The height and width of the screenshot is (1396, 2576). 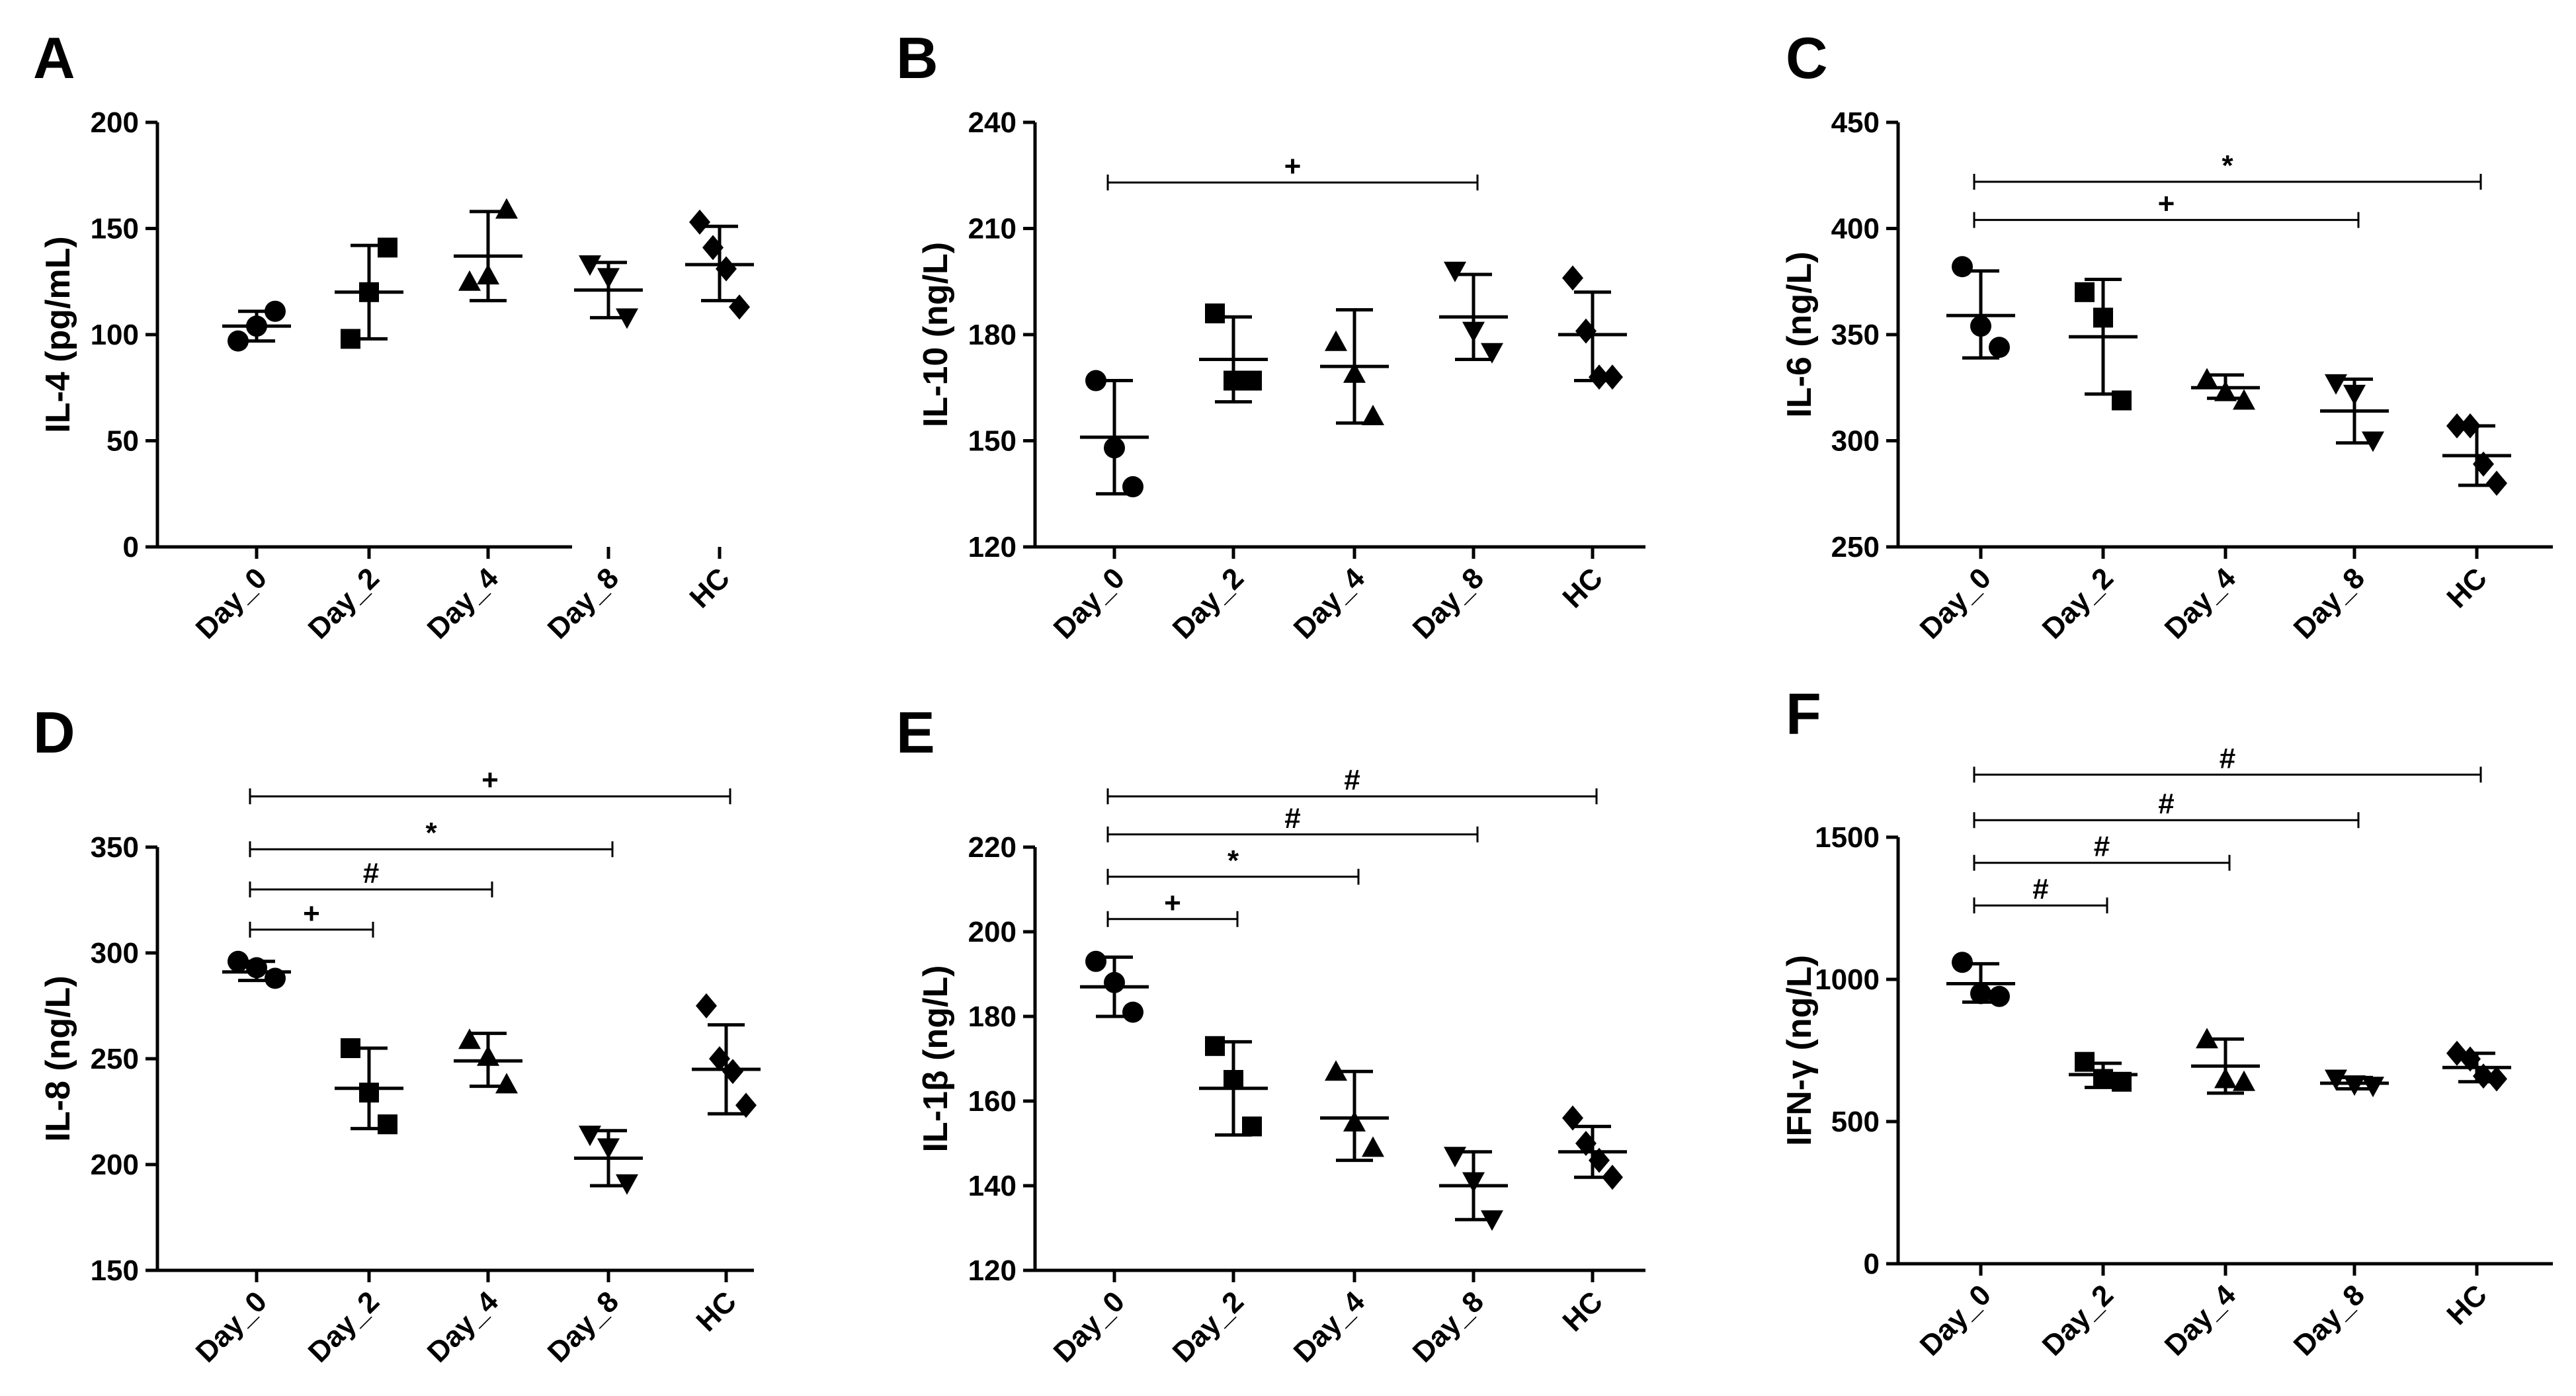 What do you see at coordinates (2078, 1320) in the screenshot?
I see `x-tick-label-f: Day_2` at bounding box center [2078, 1320].